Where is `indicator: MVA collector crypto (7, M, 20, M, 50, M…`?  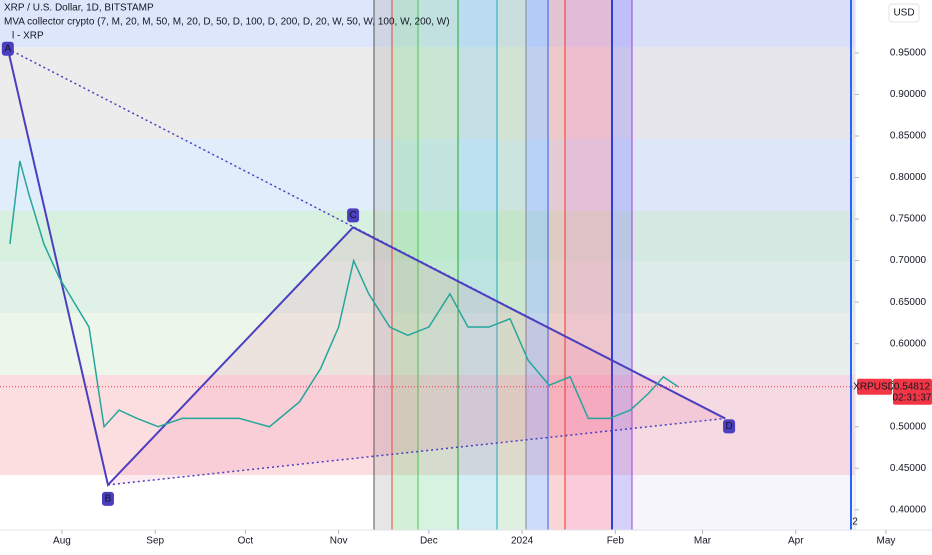 indicator: MVA collector crypto (7, M, 20, M, 50, M… is located at coordinates (227, 22).